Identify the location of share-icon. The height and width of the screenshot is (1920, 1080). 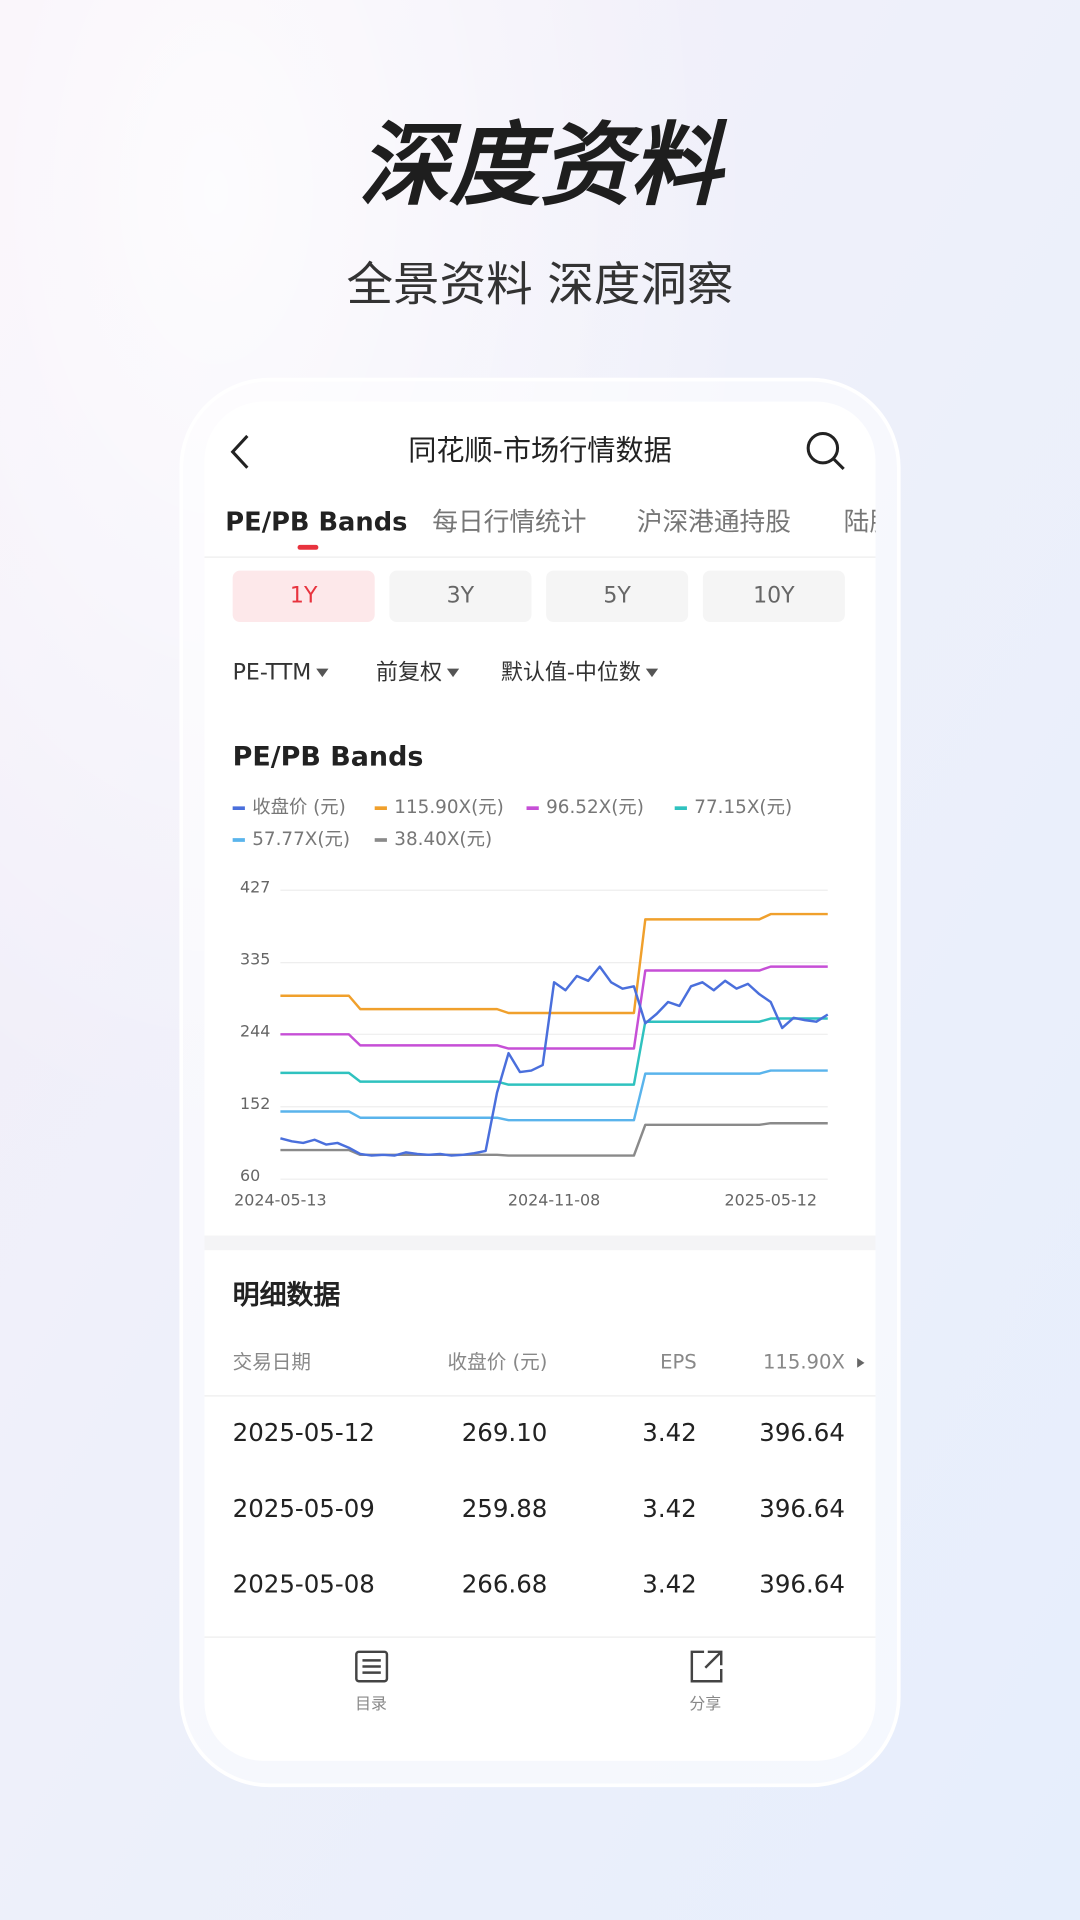
(706, 1666).